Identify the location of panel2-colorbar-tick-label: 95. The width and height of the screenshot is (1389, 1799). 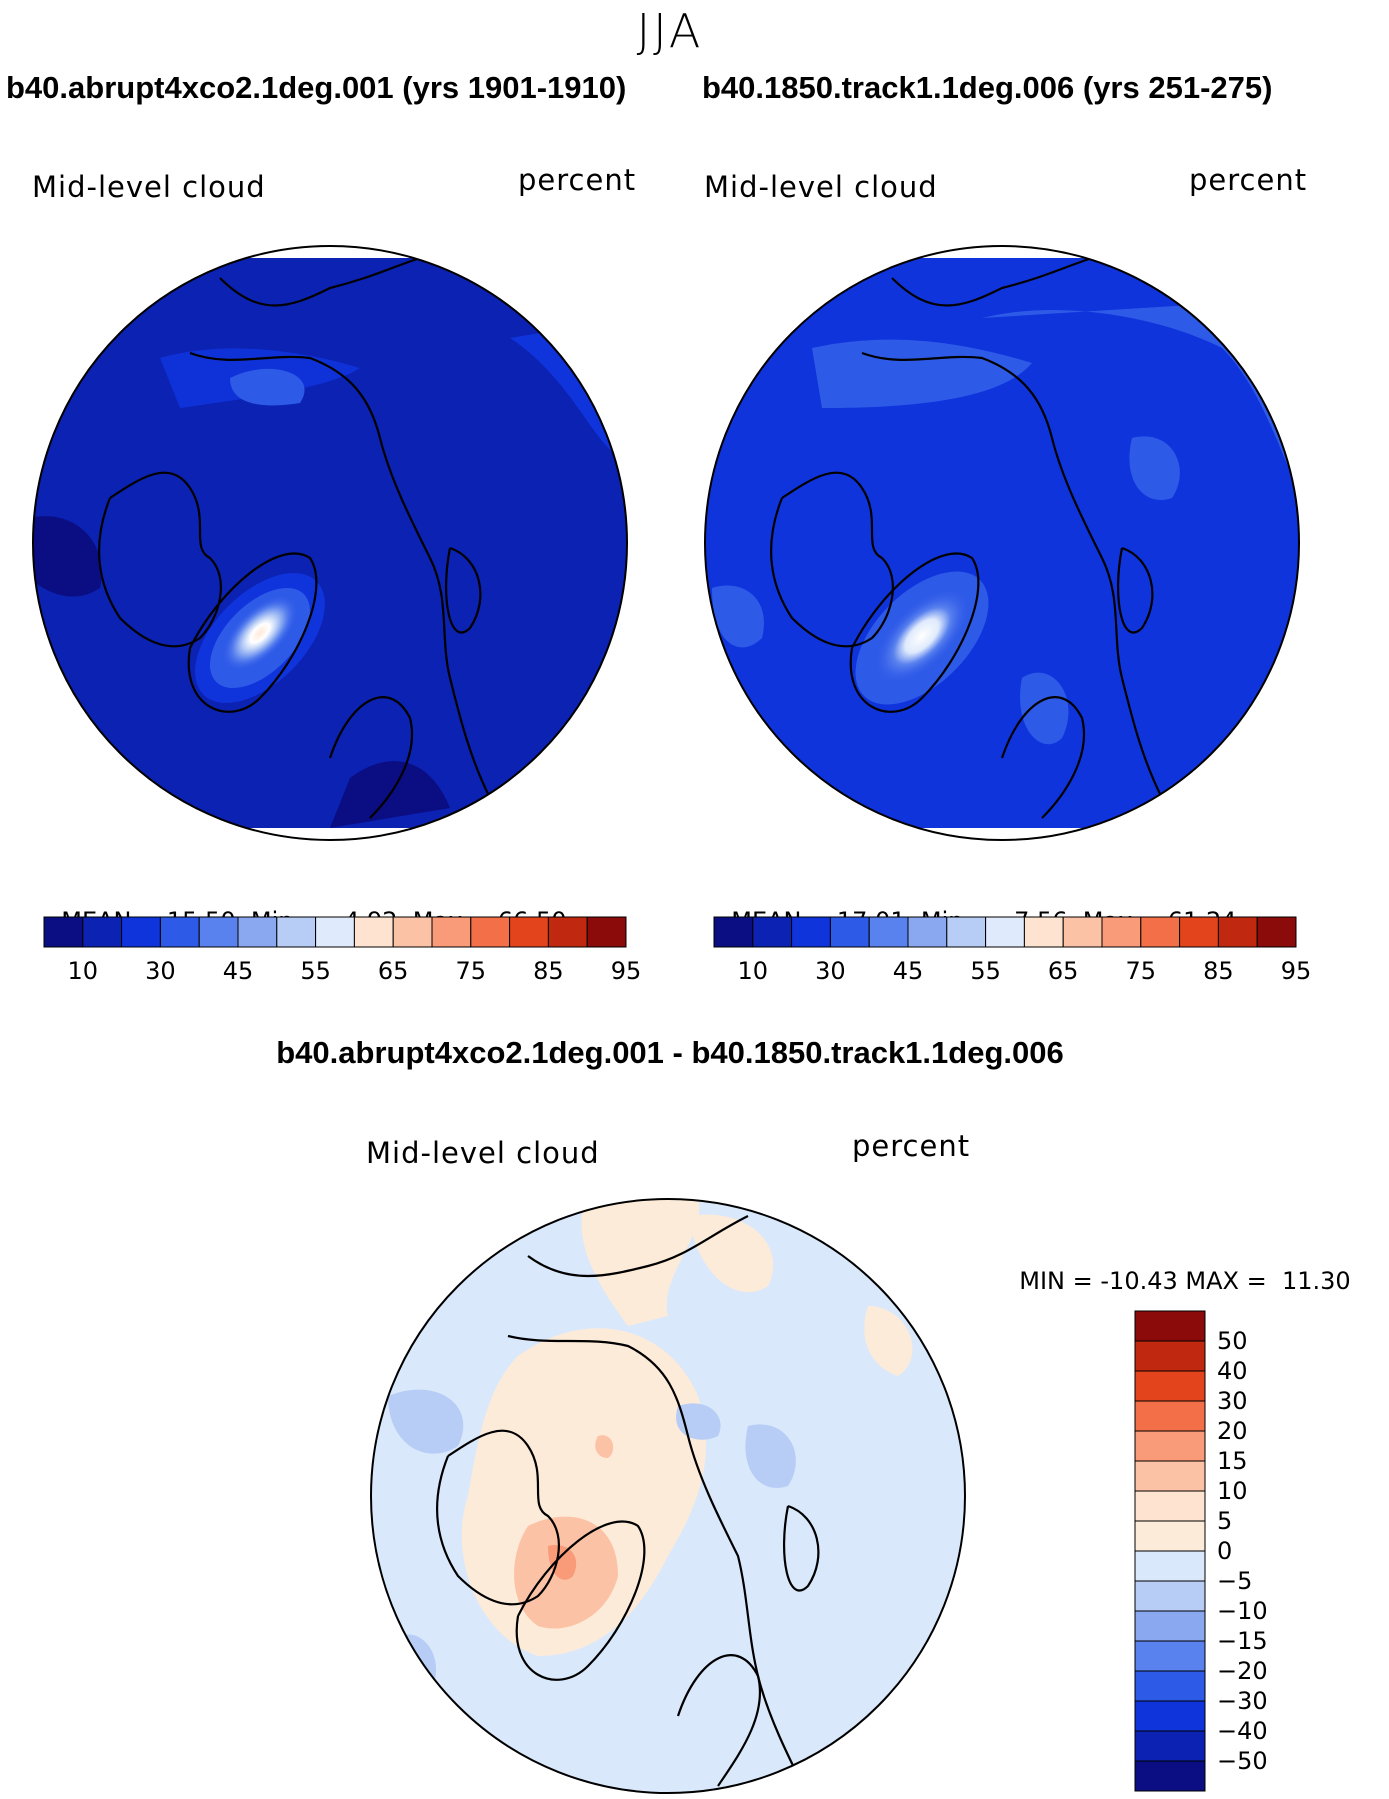
(1296, 971).